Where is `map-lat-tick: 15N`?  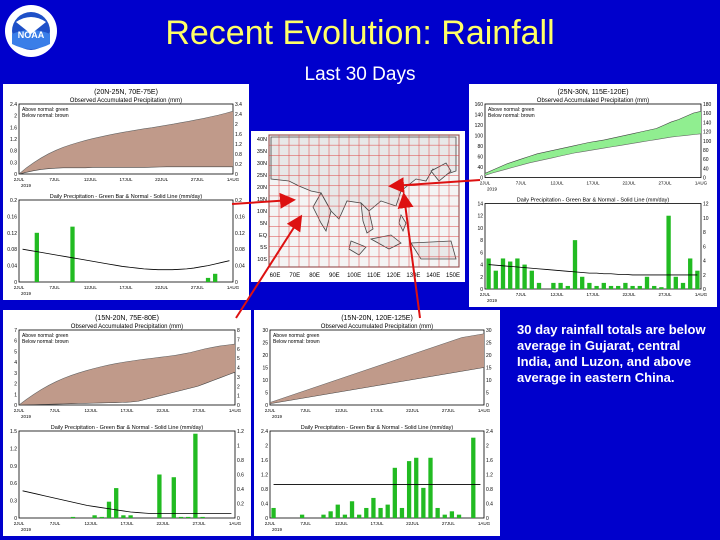 map-lat-tick: 15N is located at coordinates (262, 200).